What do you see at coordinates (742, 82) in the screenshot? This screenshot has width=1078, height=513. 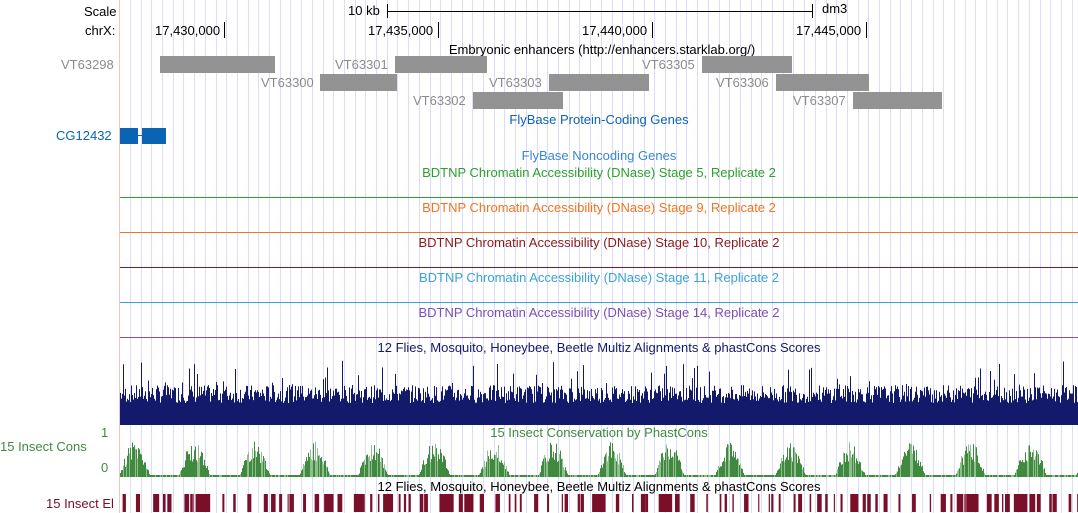 I see `enhancer-label: VT63306` at bounding box center [742, 82].